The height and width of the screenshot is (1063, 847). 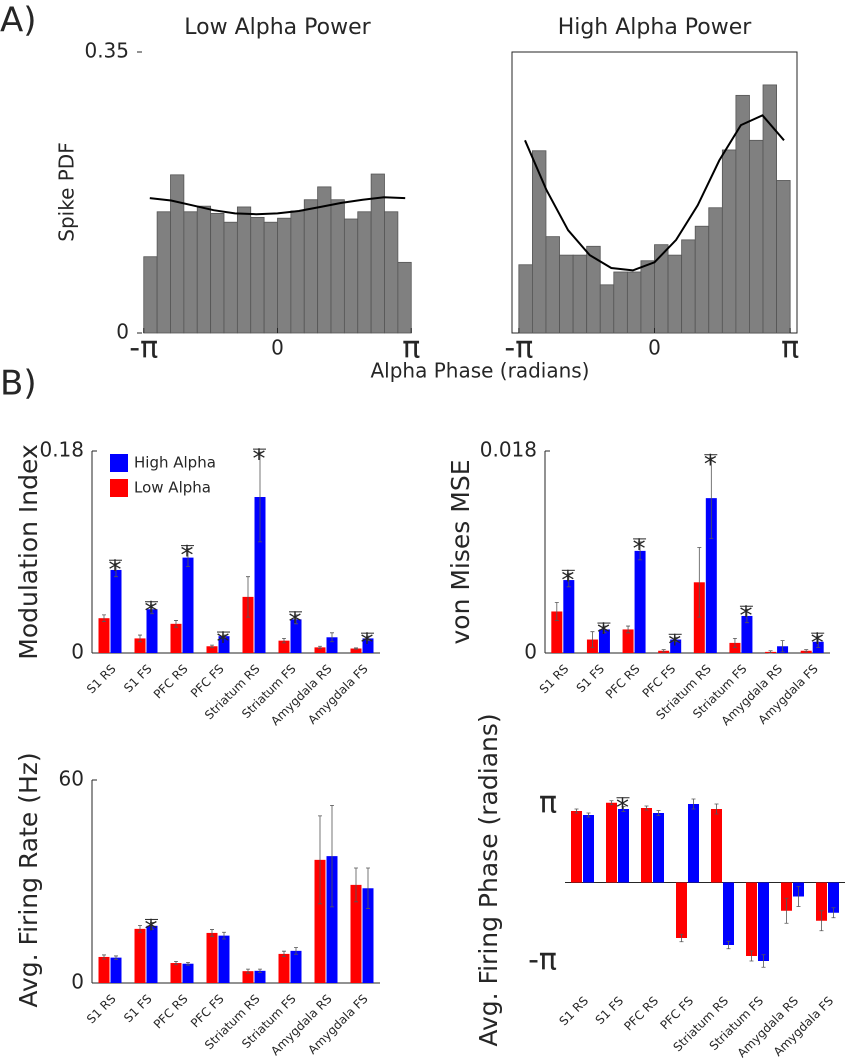 I want to click on x-axis-label: Alpha Phase (radians), so click(x=480, y=371).